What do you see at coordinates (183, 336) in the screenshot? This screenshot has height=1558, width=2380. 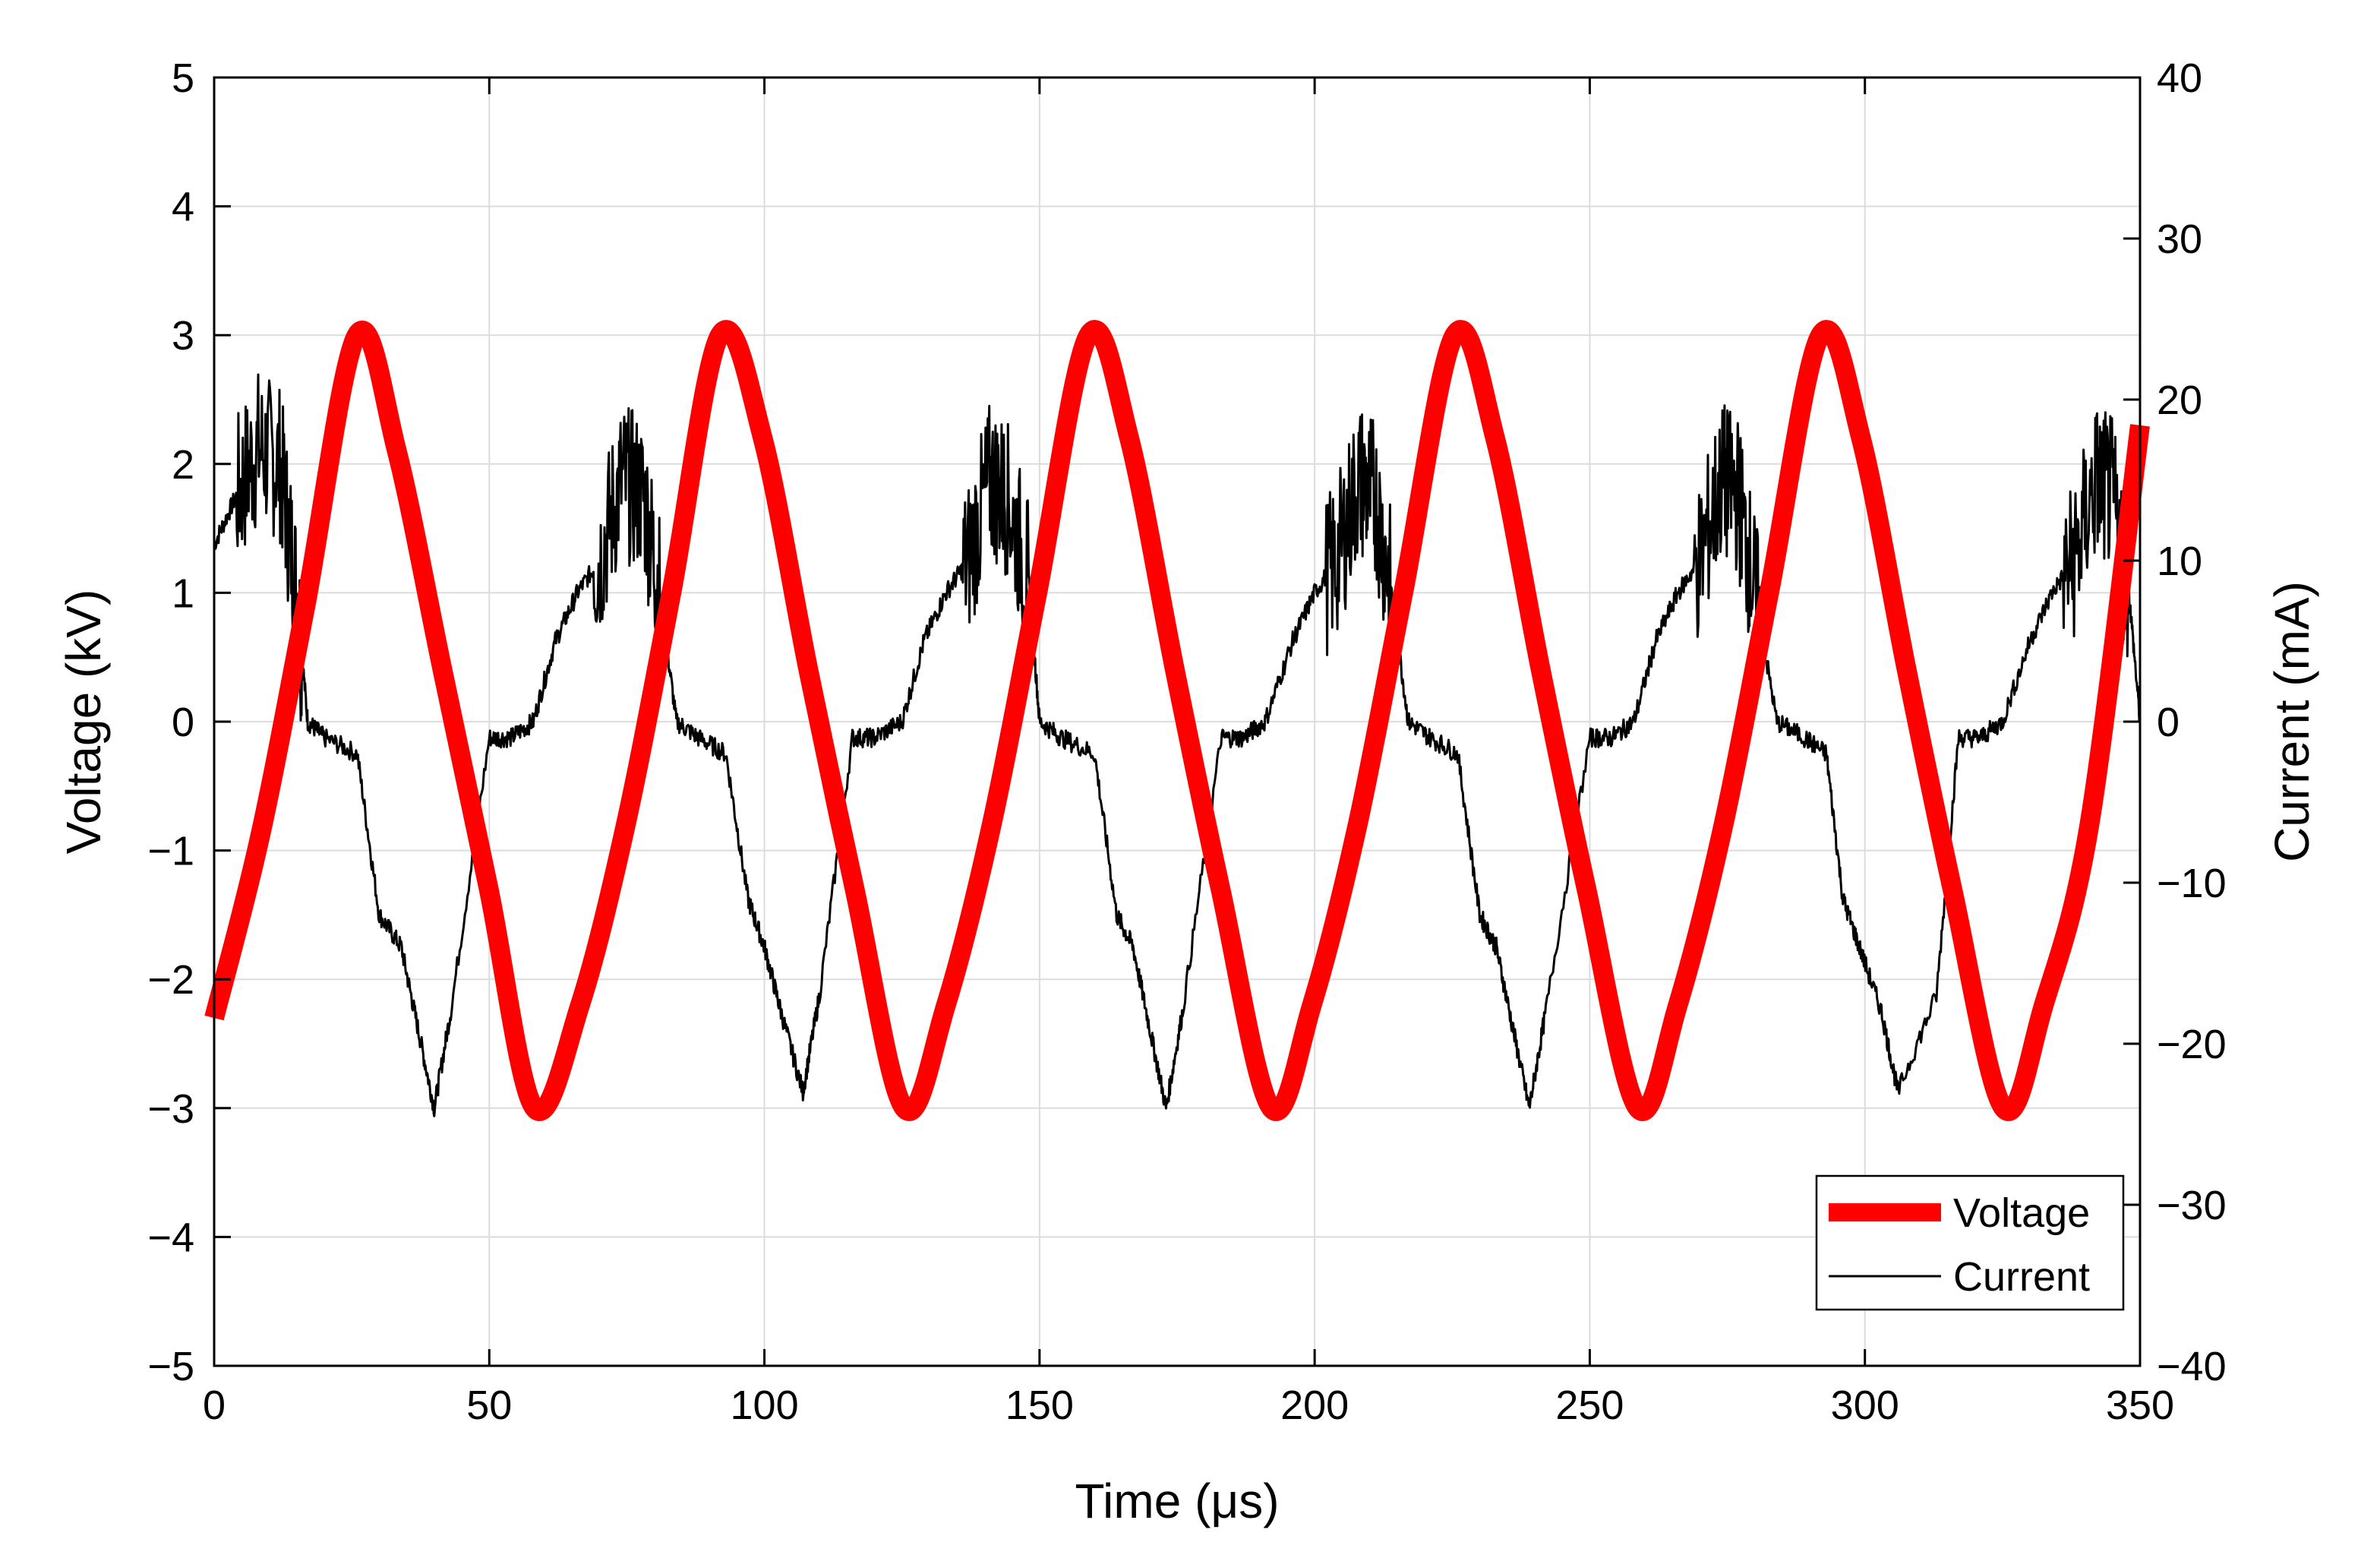 I see `y-left-tick-label: 3` at bounding box center [183, 336].